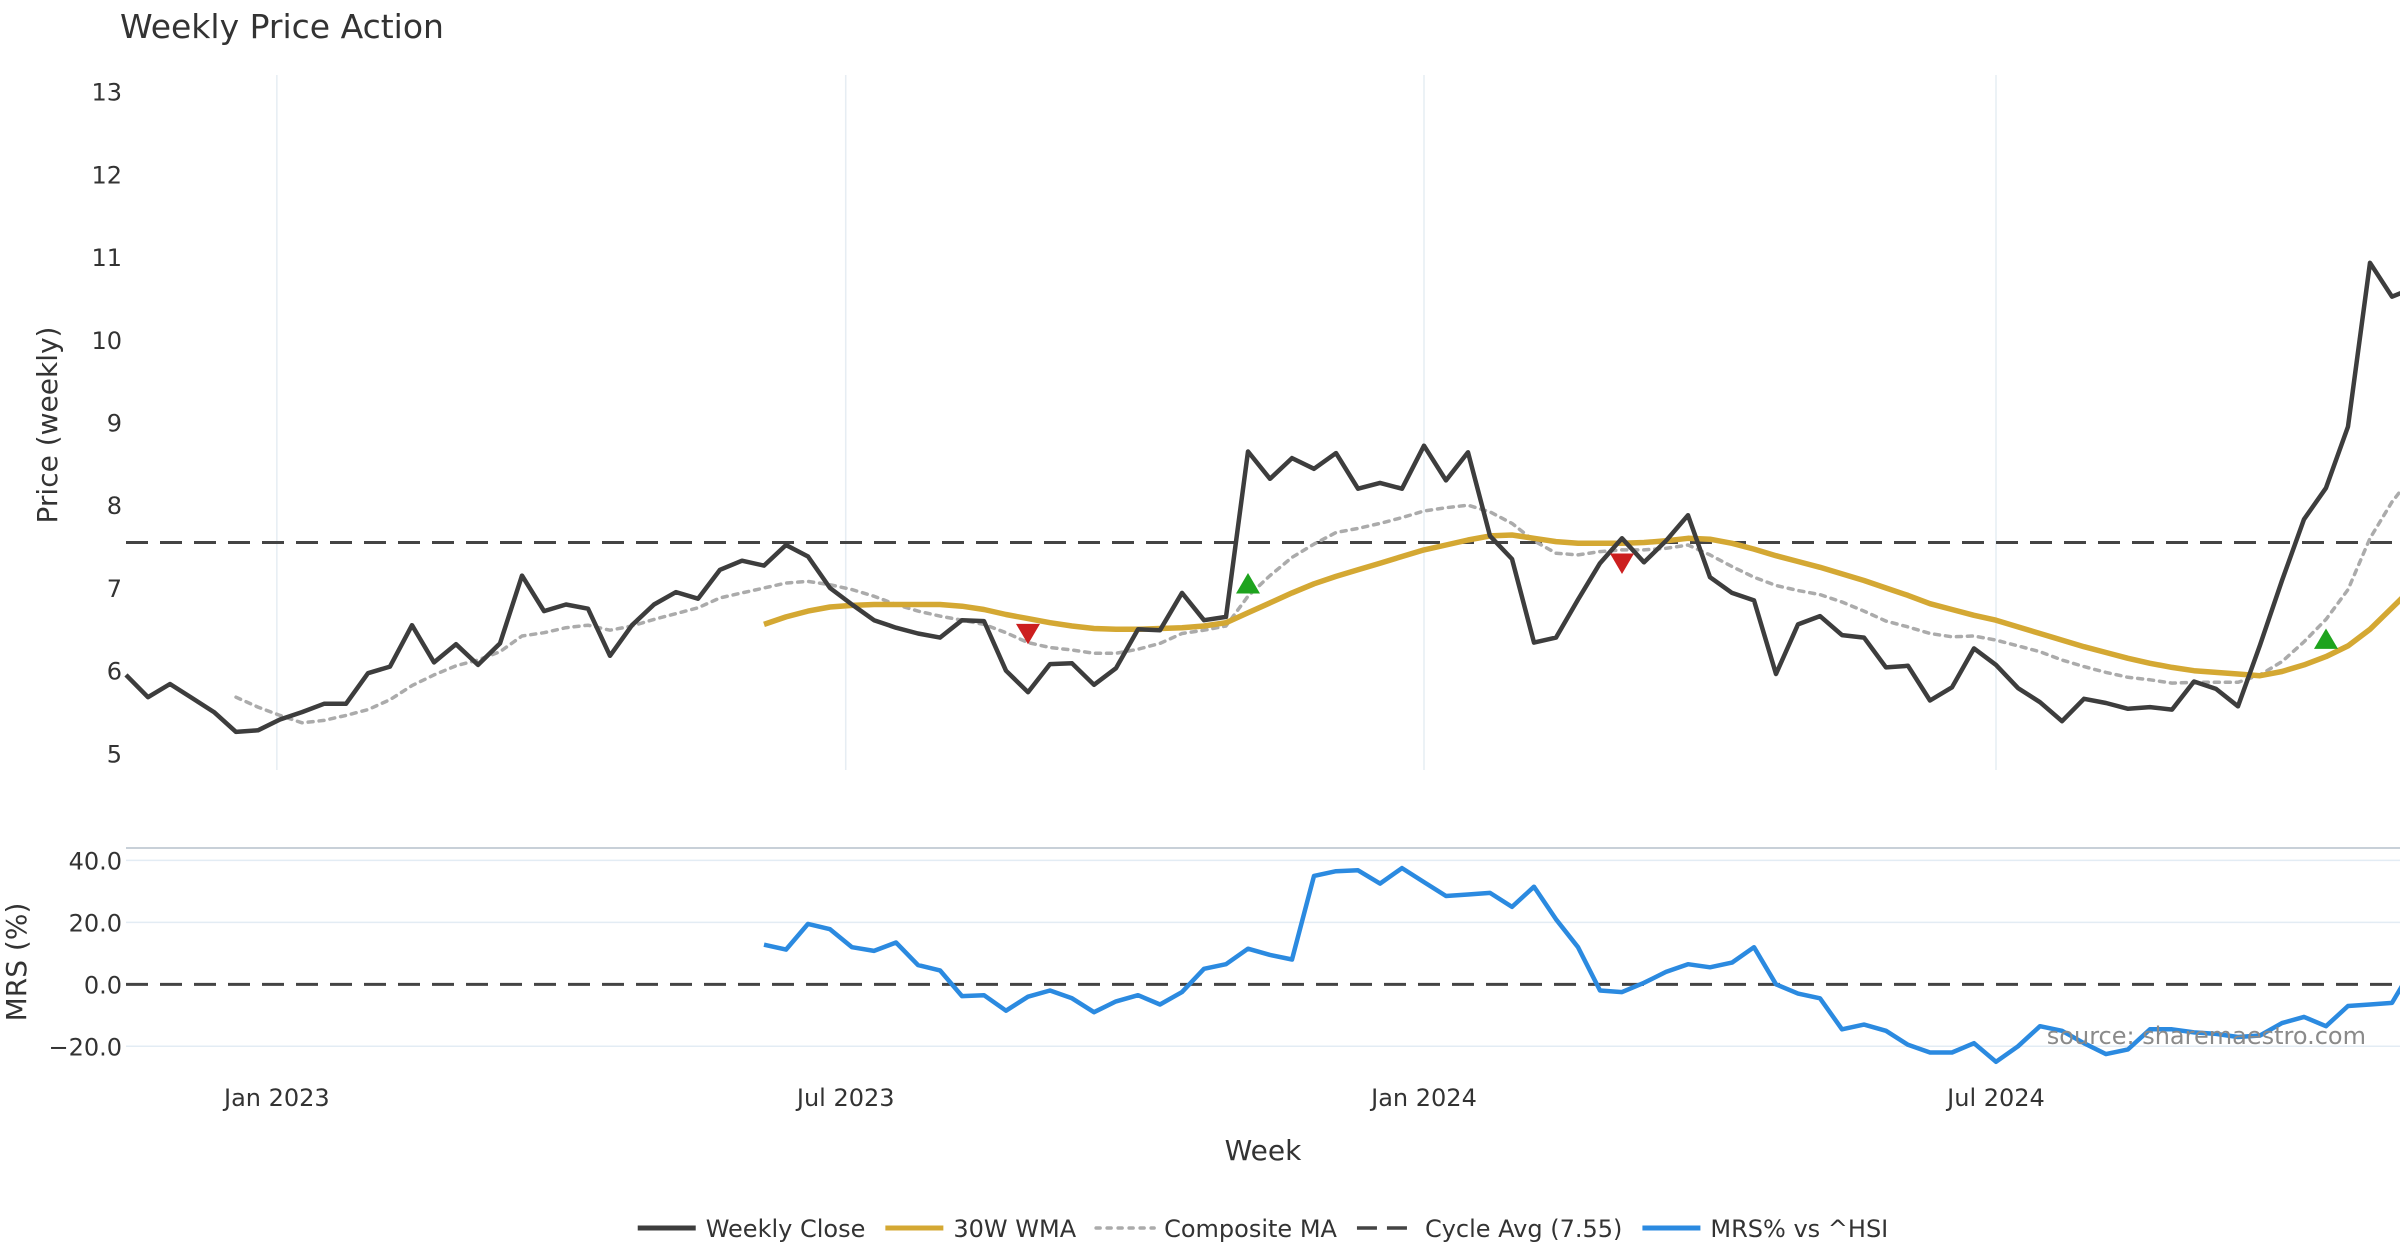 The height and width of the screenshot is (1260, 2400). What do you see at coordinates (85, 1047) in the screenshot?
I see `mrs-y-tick-label: −20.0` at bounding box center [85, 1047].